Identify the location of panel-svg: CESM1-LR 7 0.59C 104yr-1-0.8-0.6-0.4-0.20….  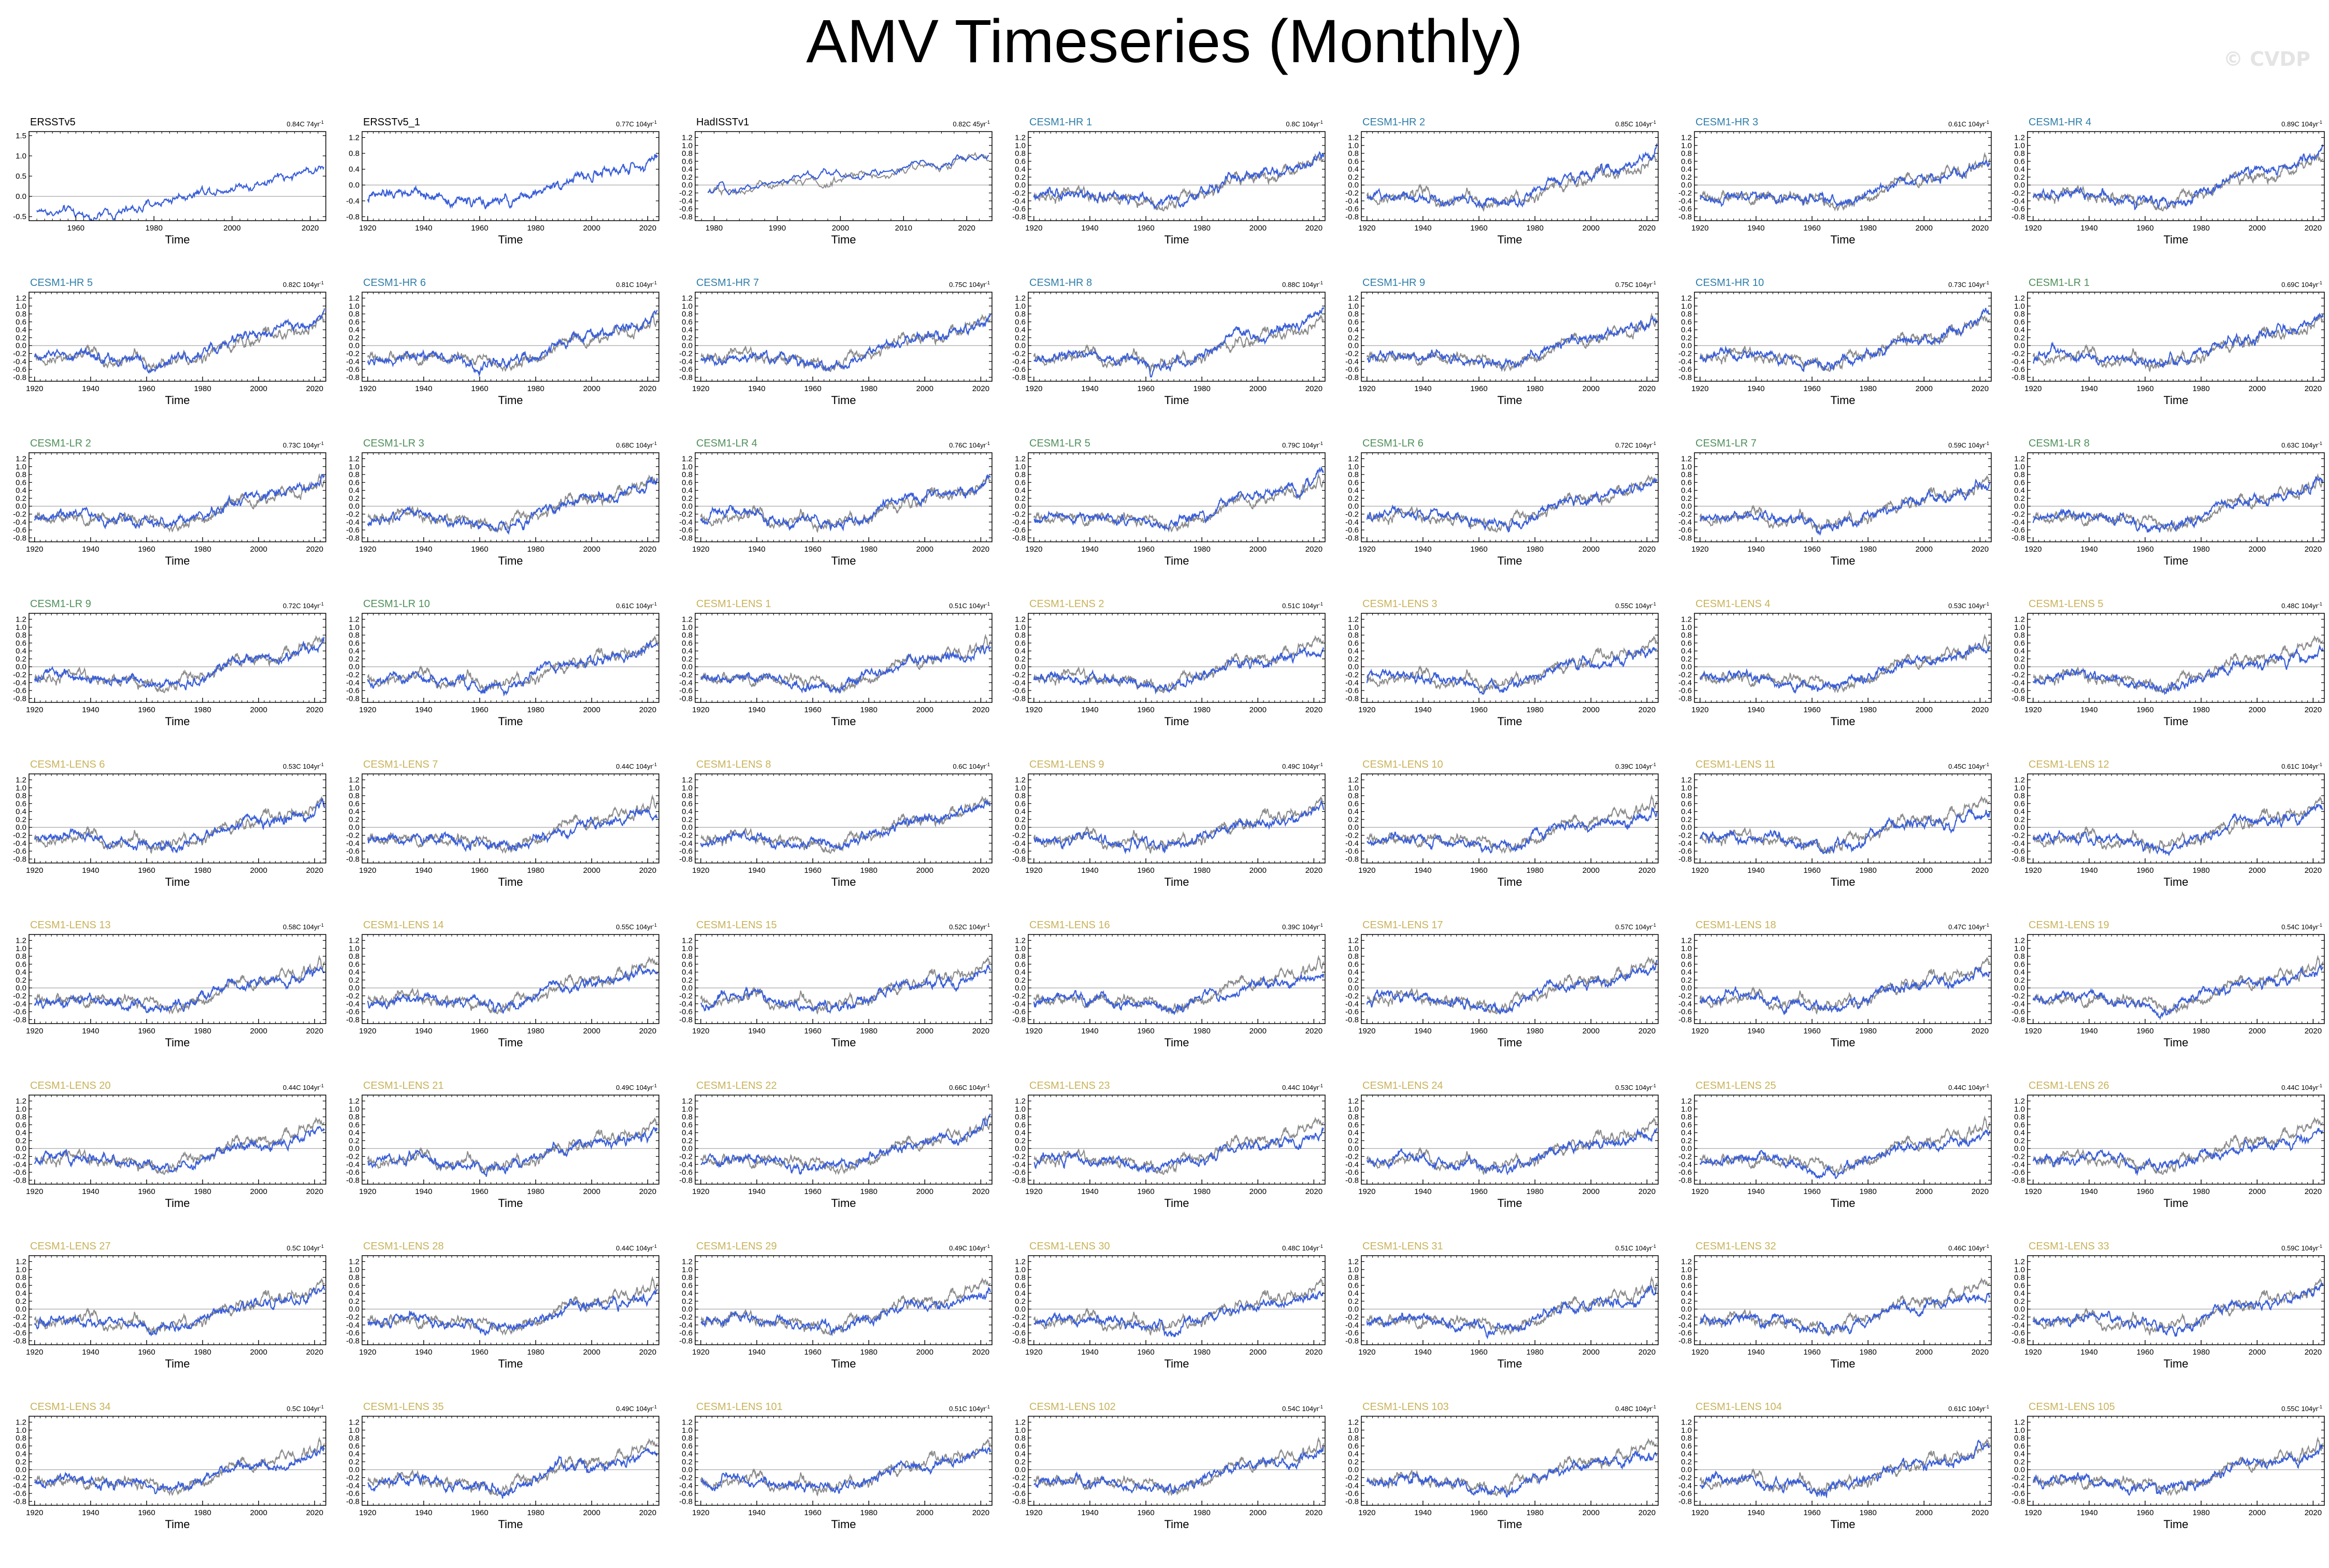
(1835, 502).